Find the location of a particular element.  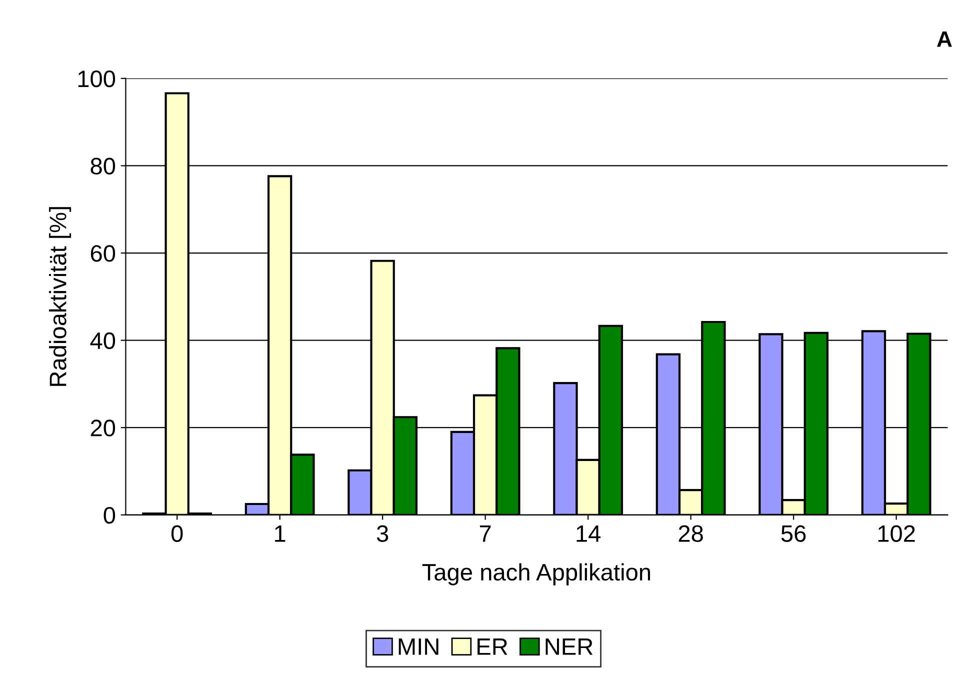

x-tick-label: 7 is located at coordinates (485, 534).